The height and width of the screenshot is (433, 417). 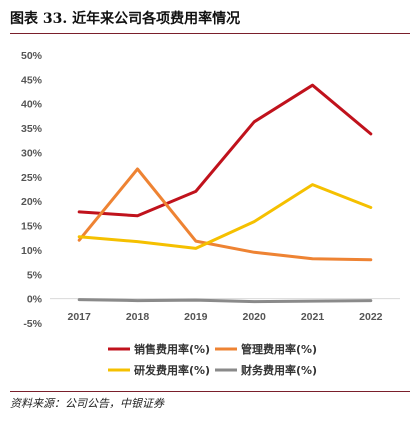 What do you see at coordinates (172, 349) in the screenshot?
I see `legend-label: 销售费用率(%)` at bounding box center [172, 349].